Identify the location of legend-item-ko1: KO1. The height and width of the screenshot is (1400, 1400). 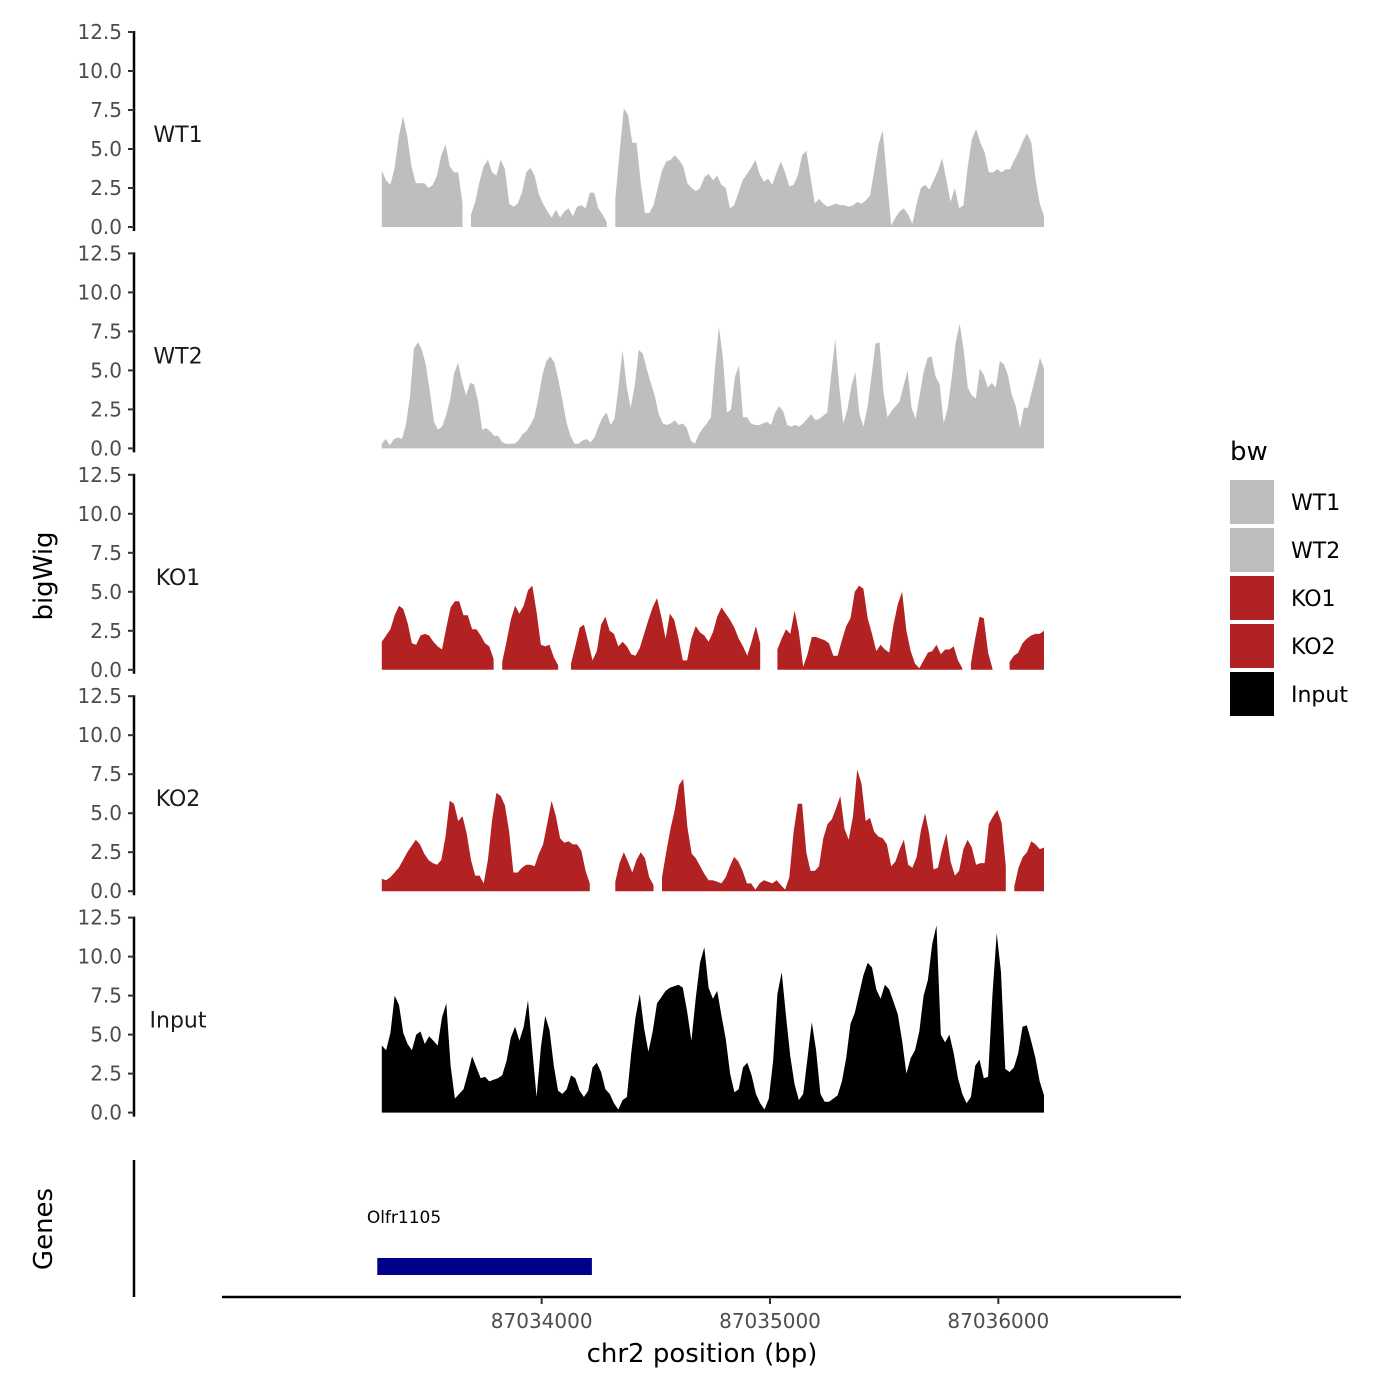
(1283, 598).